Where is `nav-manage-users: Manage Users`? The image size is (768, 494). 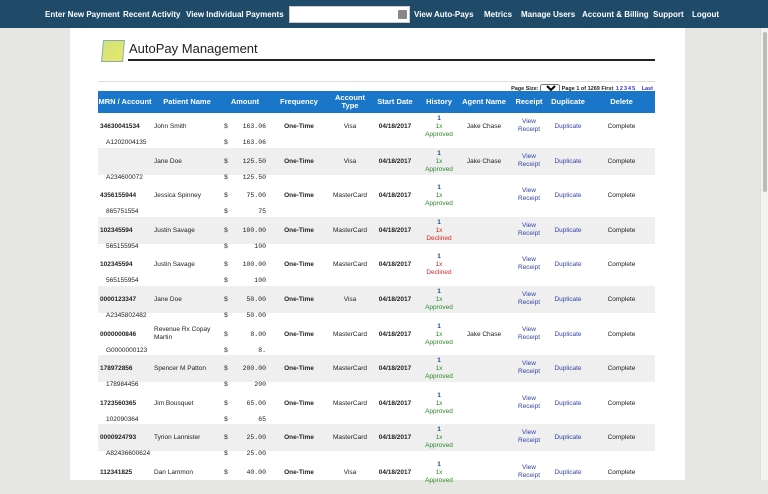 nav-manage-users: Manage Users is located at coordinates (548, 14).